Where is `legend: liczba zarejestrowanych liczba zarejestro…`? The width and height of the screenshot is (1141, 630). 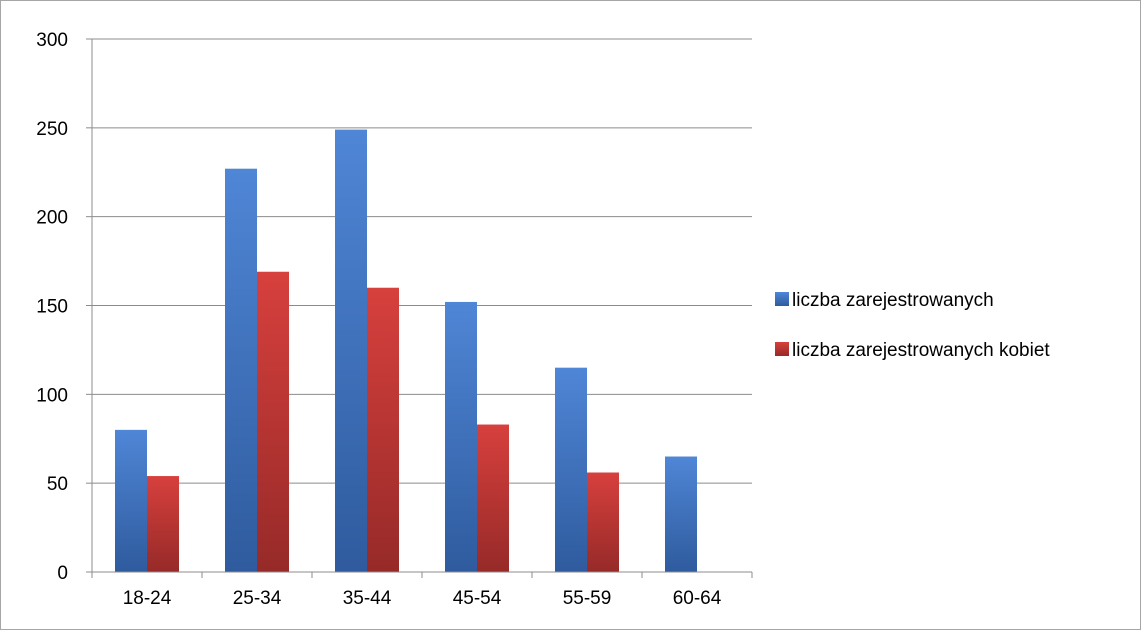
legend: liczba zarejestrowanych liczba zarejestro… is located at coordinates (912, 325).